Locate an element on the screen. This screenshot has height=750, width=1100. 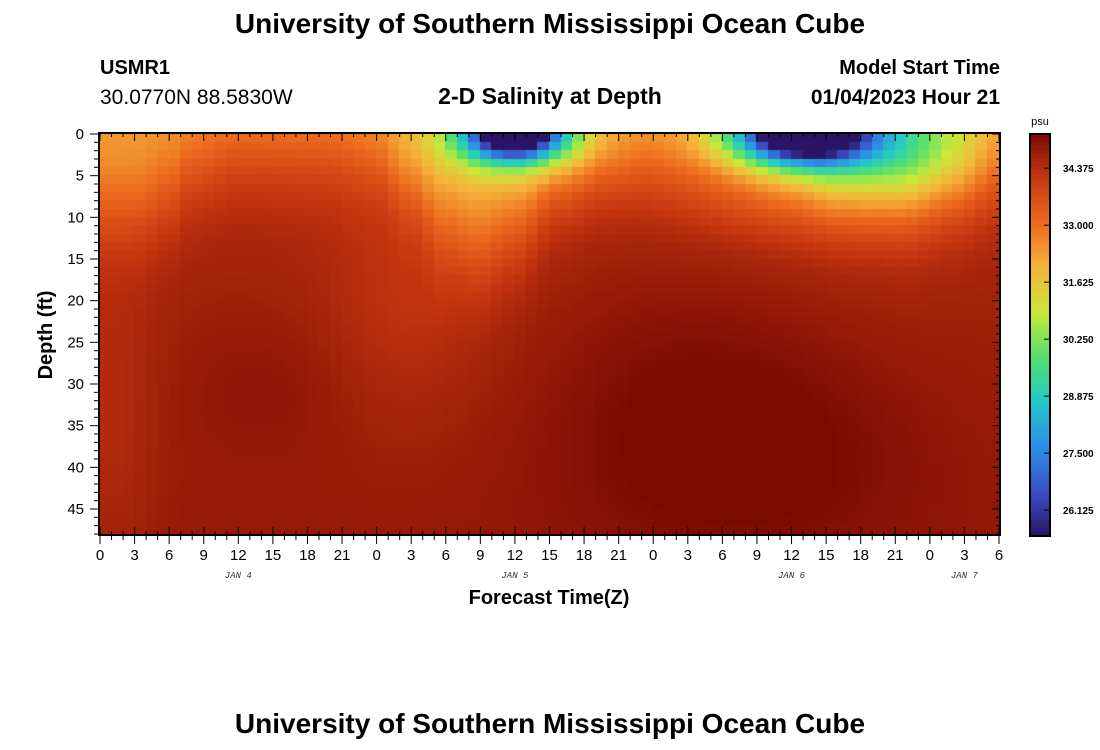
colorbar-tick-label: 26.125 is located at coordinates (1078, 511).